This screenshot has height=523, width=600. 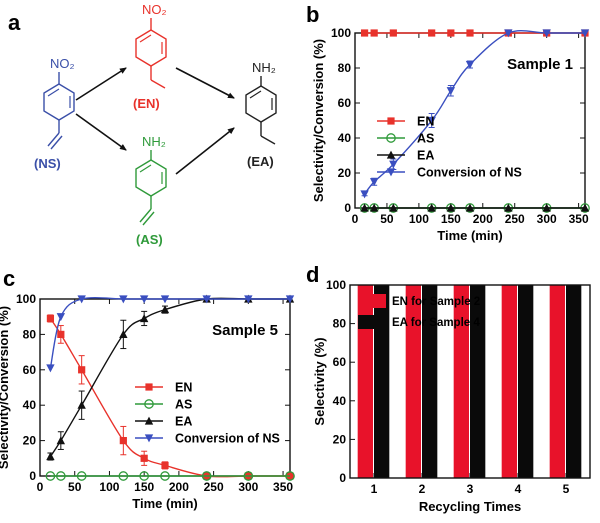 What do you see at coordinates (318, 120) in the screenshot?
I see `y-axis-label: Selectivity/Conversion (%)` at bounding box center [318, 120].